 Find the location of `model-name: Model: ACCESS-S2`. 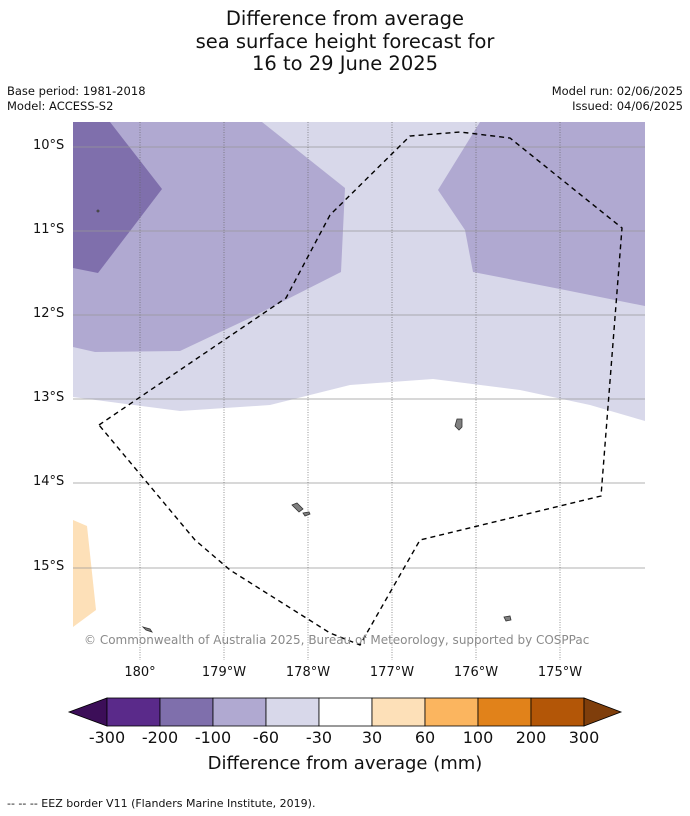

model-name: Model: ACCESS-S2 is located at coordinates (60, 106).